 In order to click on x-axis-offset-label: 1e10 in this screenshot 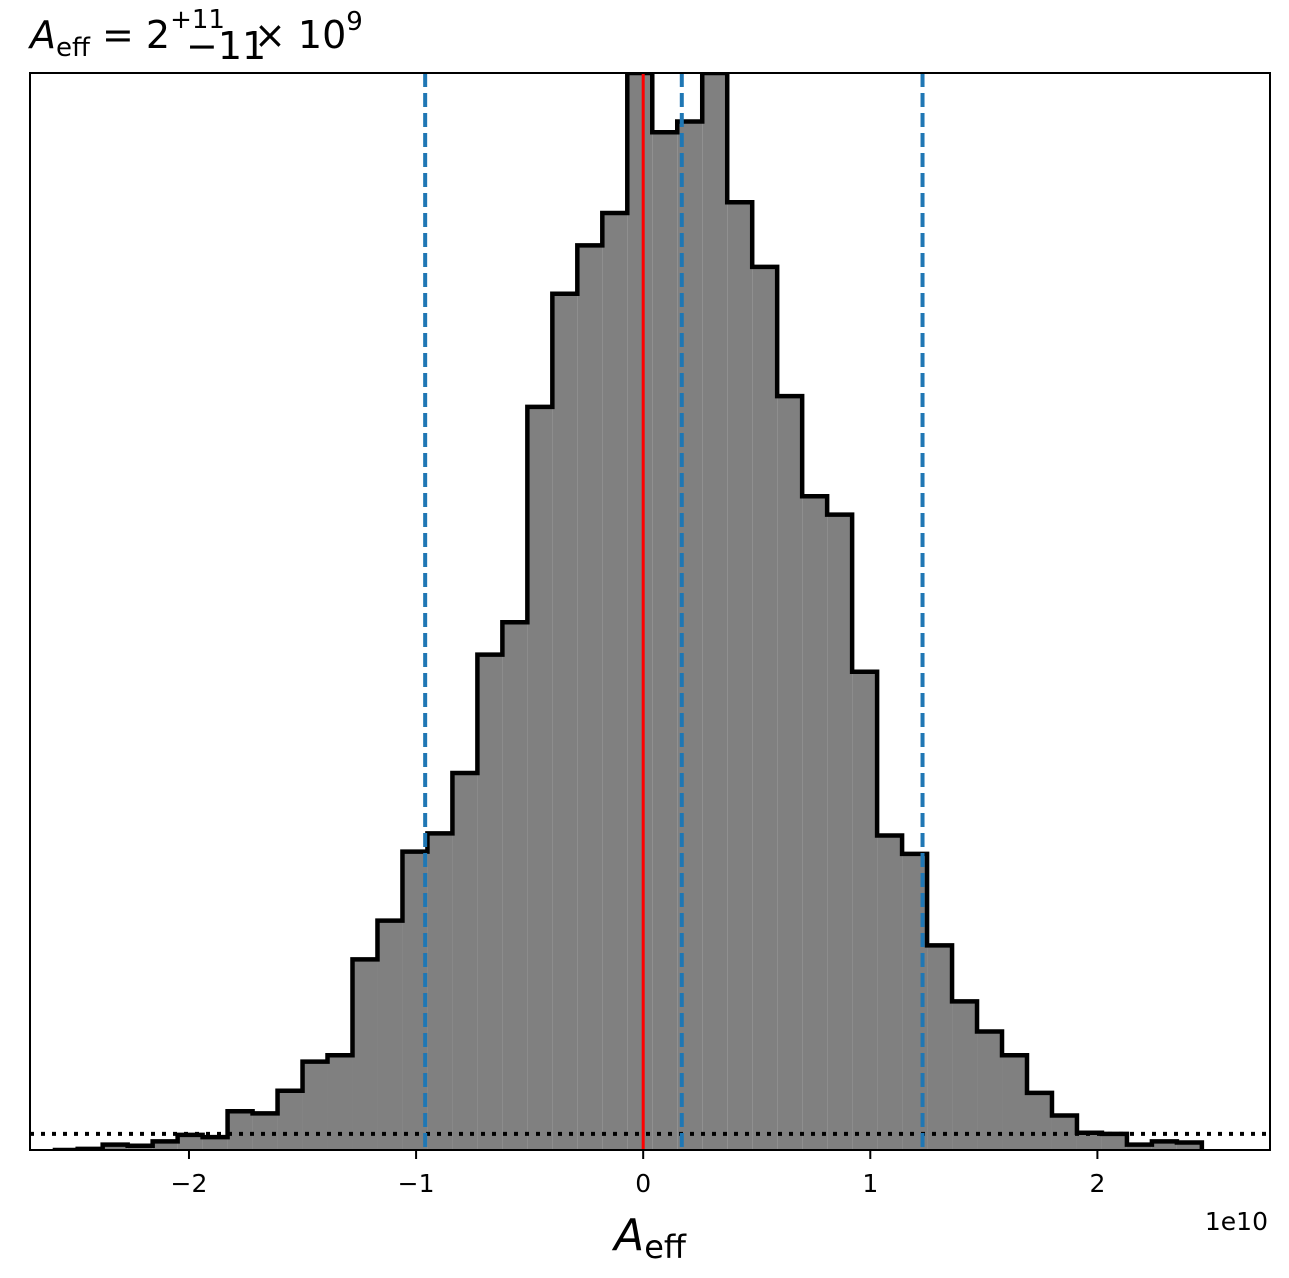, I will do `click(1236, 1221)`.